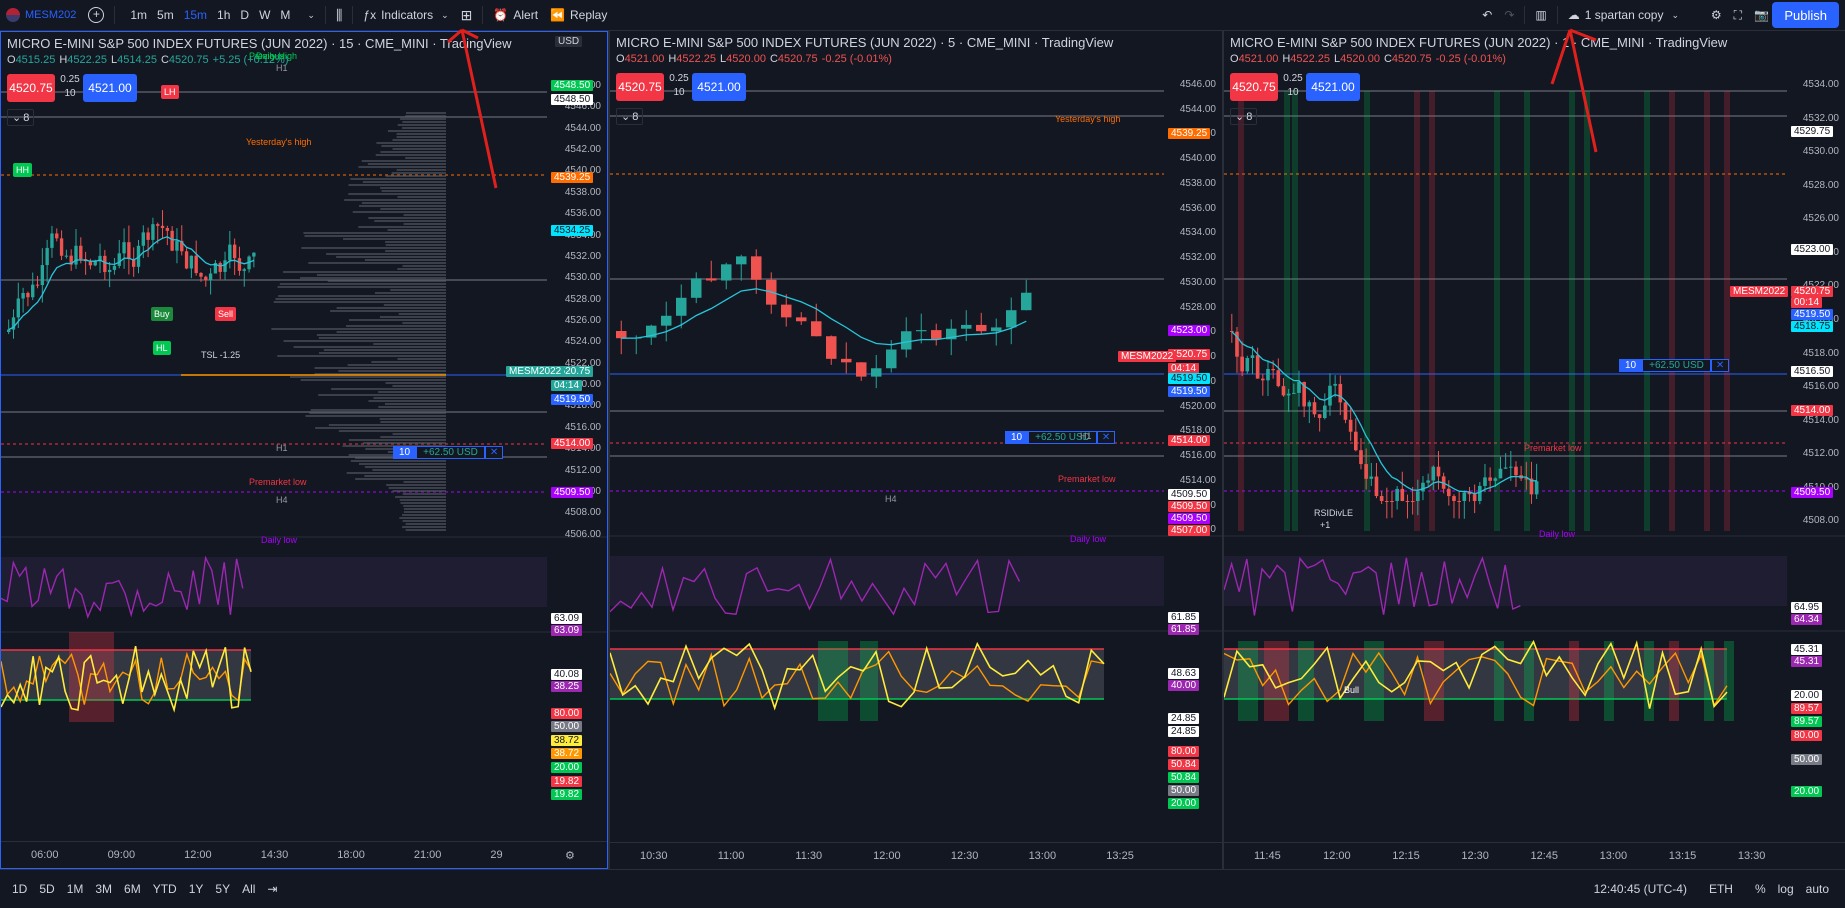  I want to click on timeframe-5m: 5m, so click(165, 15).